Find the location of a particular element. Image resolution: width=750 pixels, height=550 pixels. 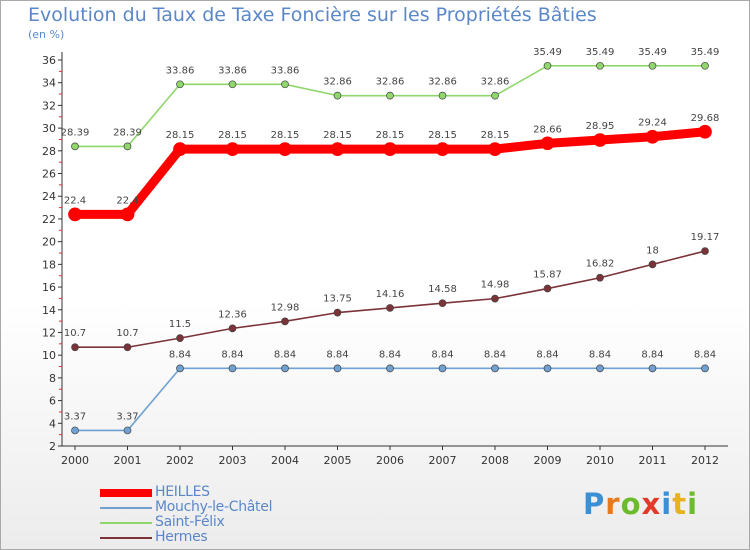

x-tick-label: 2000 is located at coordinates (75, 460).